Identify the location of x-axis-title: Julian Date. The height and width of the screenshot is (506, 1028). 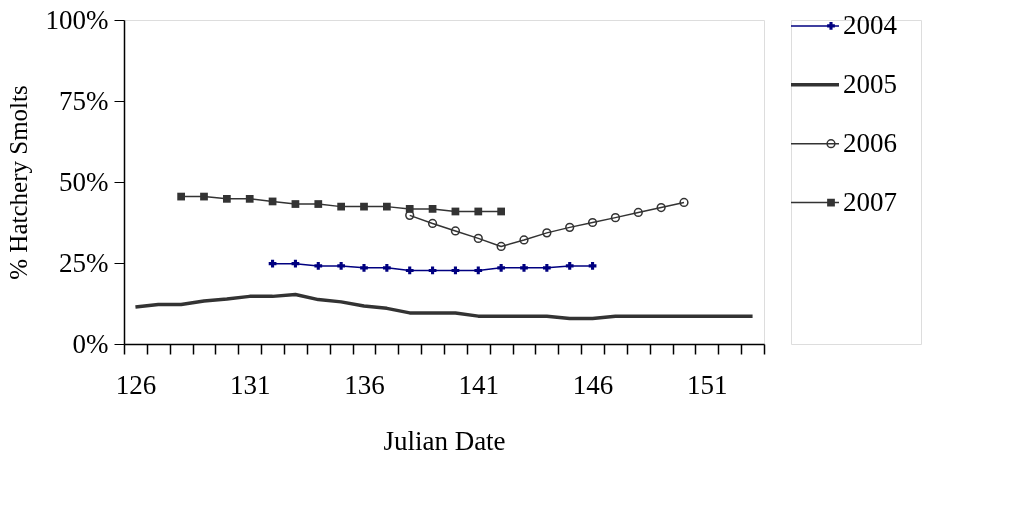
(444, 440).